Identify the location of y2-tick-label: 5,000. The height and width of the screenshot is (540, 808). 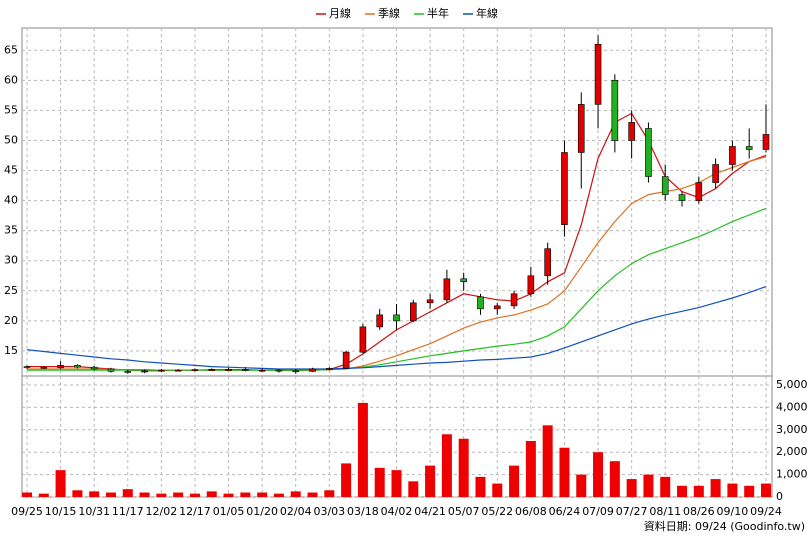
(792, 384).